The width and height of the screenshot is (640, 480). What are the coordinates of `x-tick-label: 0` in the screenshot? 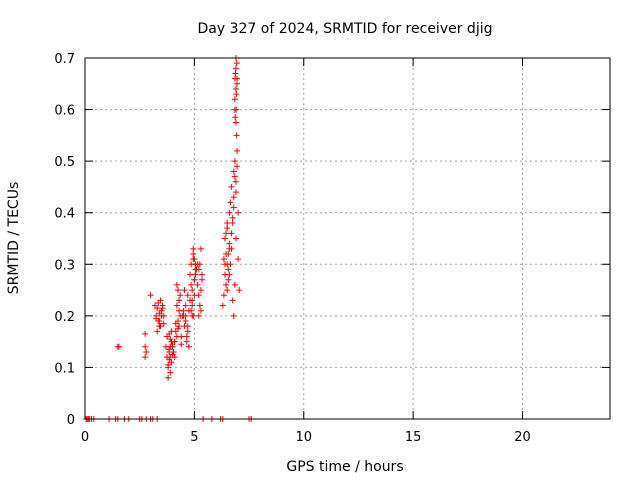 It's located at (85, 437).